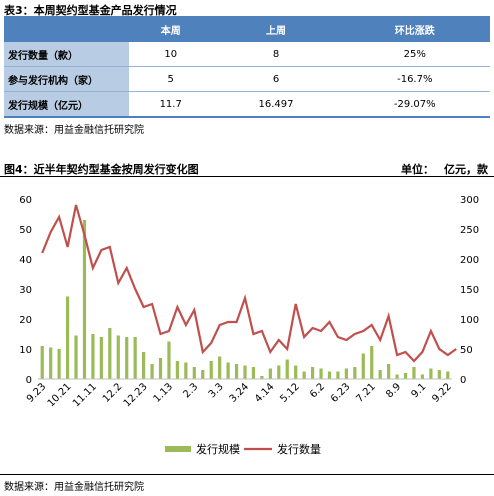 The height and width of the screenshot is (496, 494). What do you see at coordinates (466, 350) in the screenshot?
I see `y-right-tick-label: 50` at bounding box center [466, 350].